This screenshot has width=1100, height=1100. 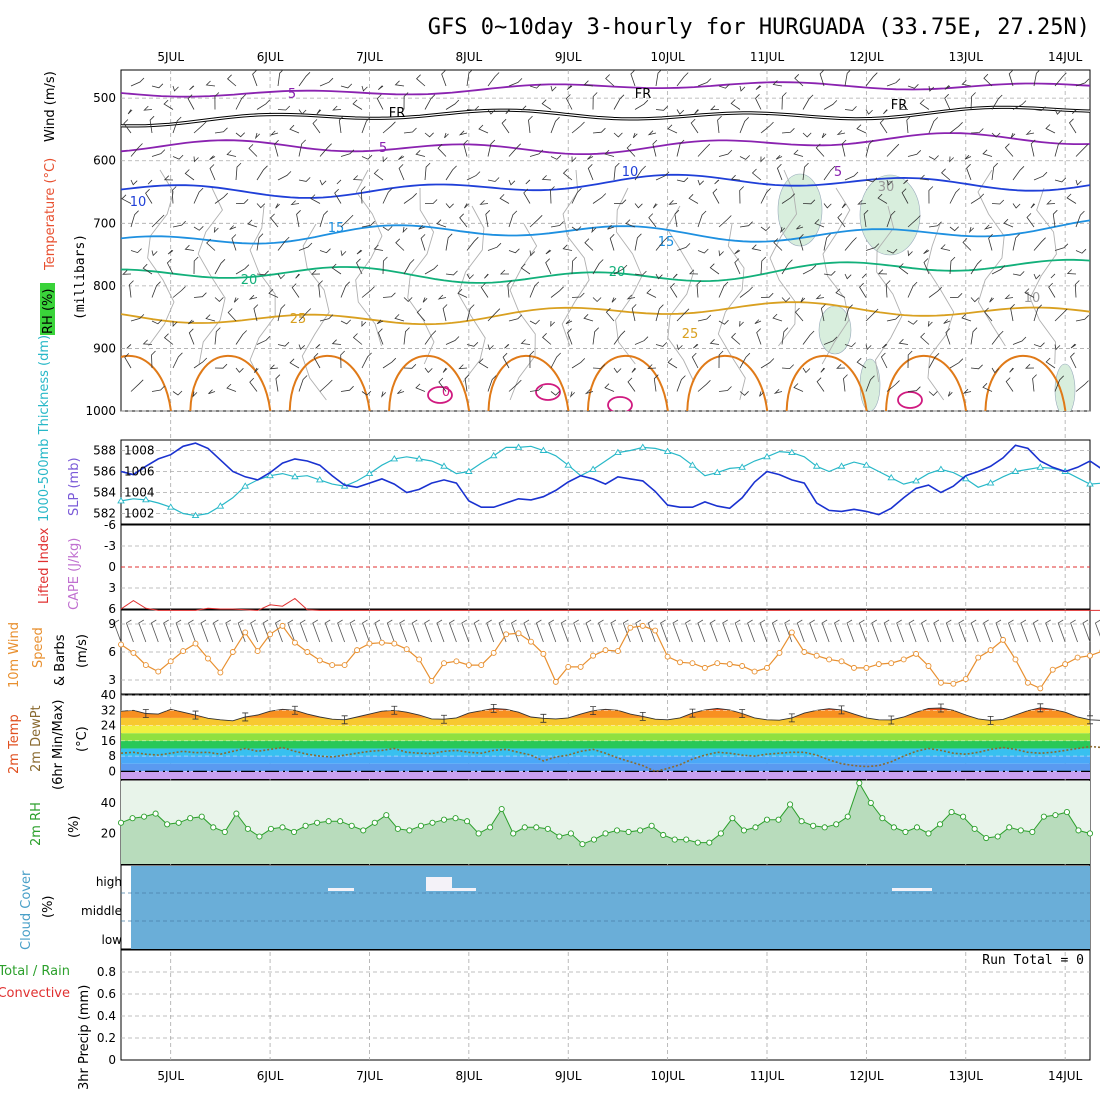 What do you see at coordinates (610, 907) in the screenshot?
I see `cloud-cover-field` at bounding box center [610, 907].